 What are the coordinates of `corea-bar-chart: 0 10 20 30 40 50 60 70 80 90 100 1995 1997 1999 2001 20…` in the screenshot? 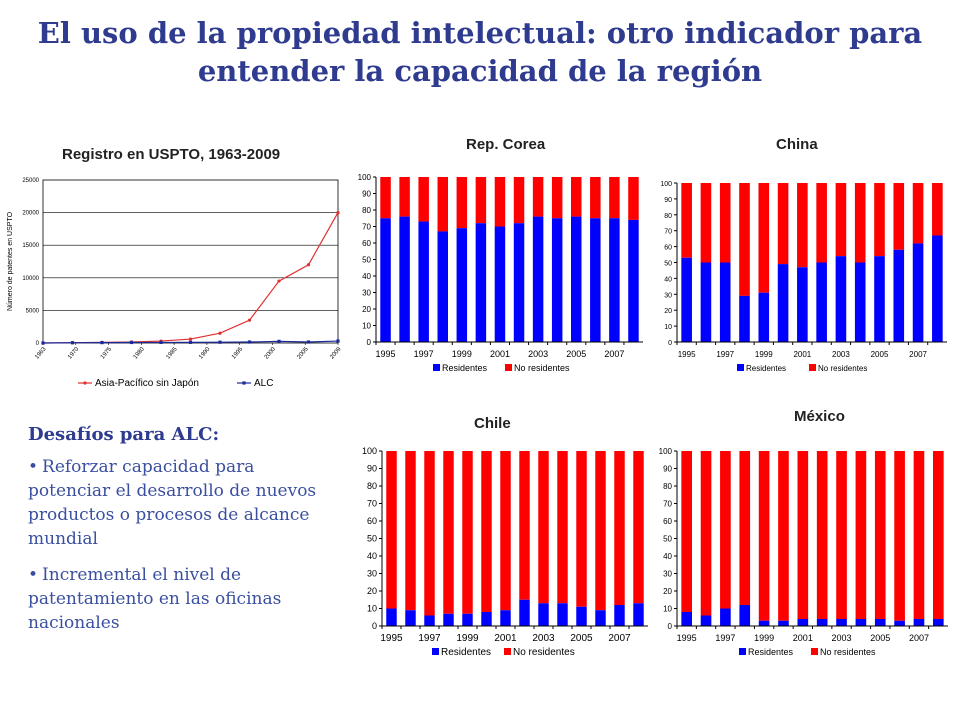 It's located at (500, 273).